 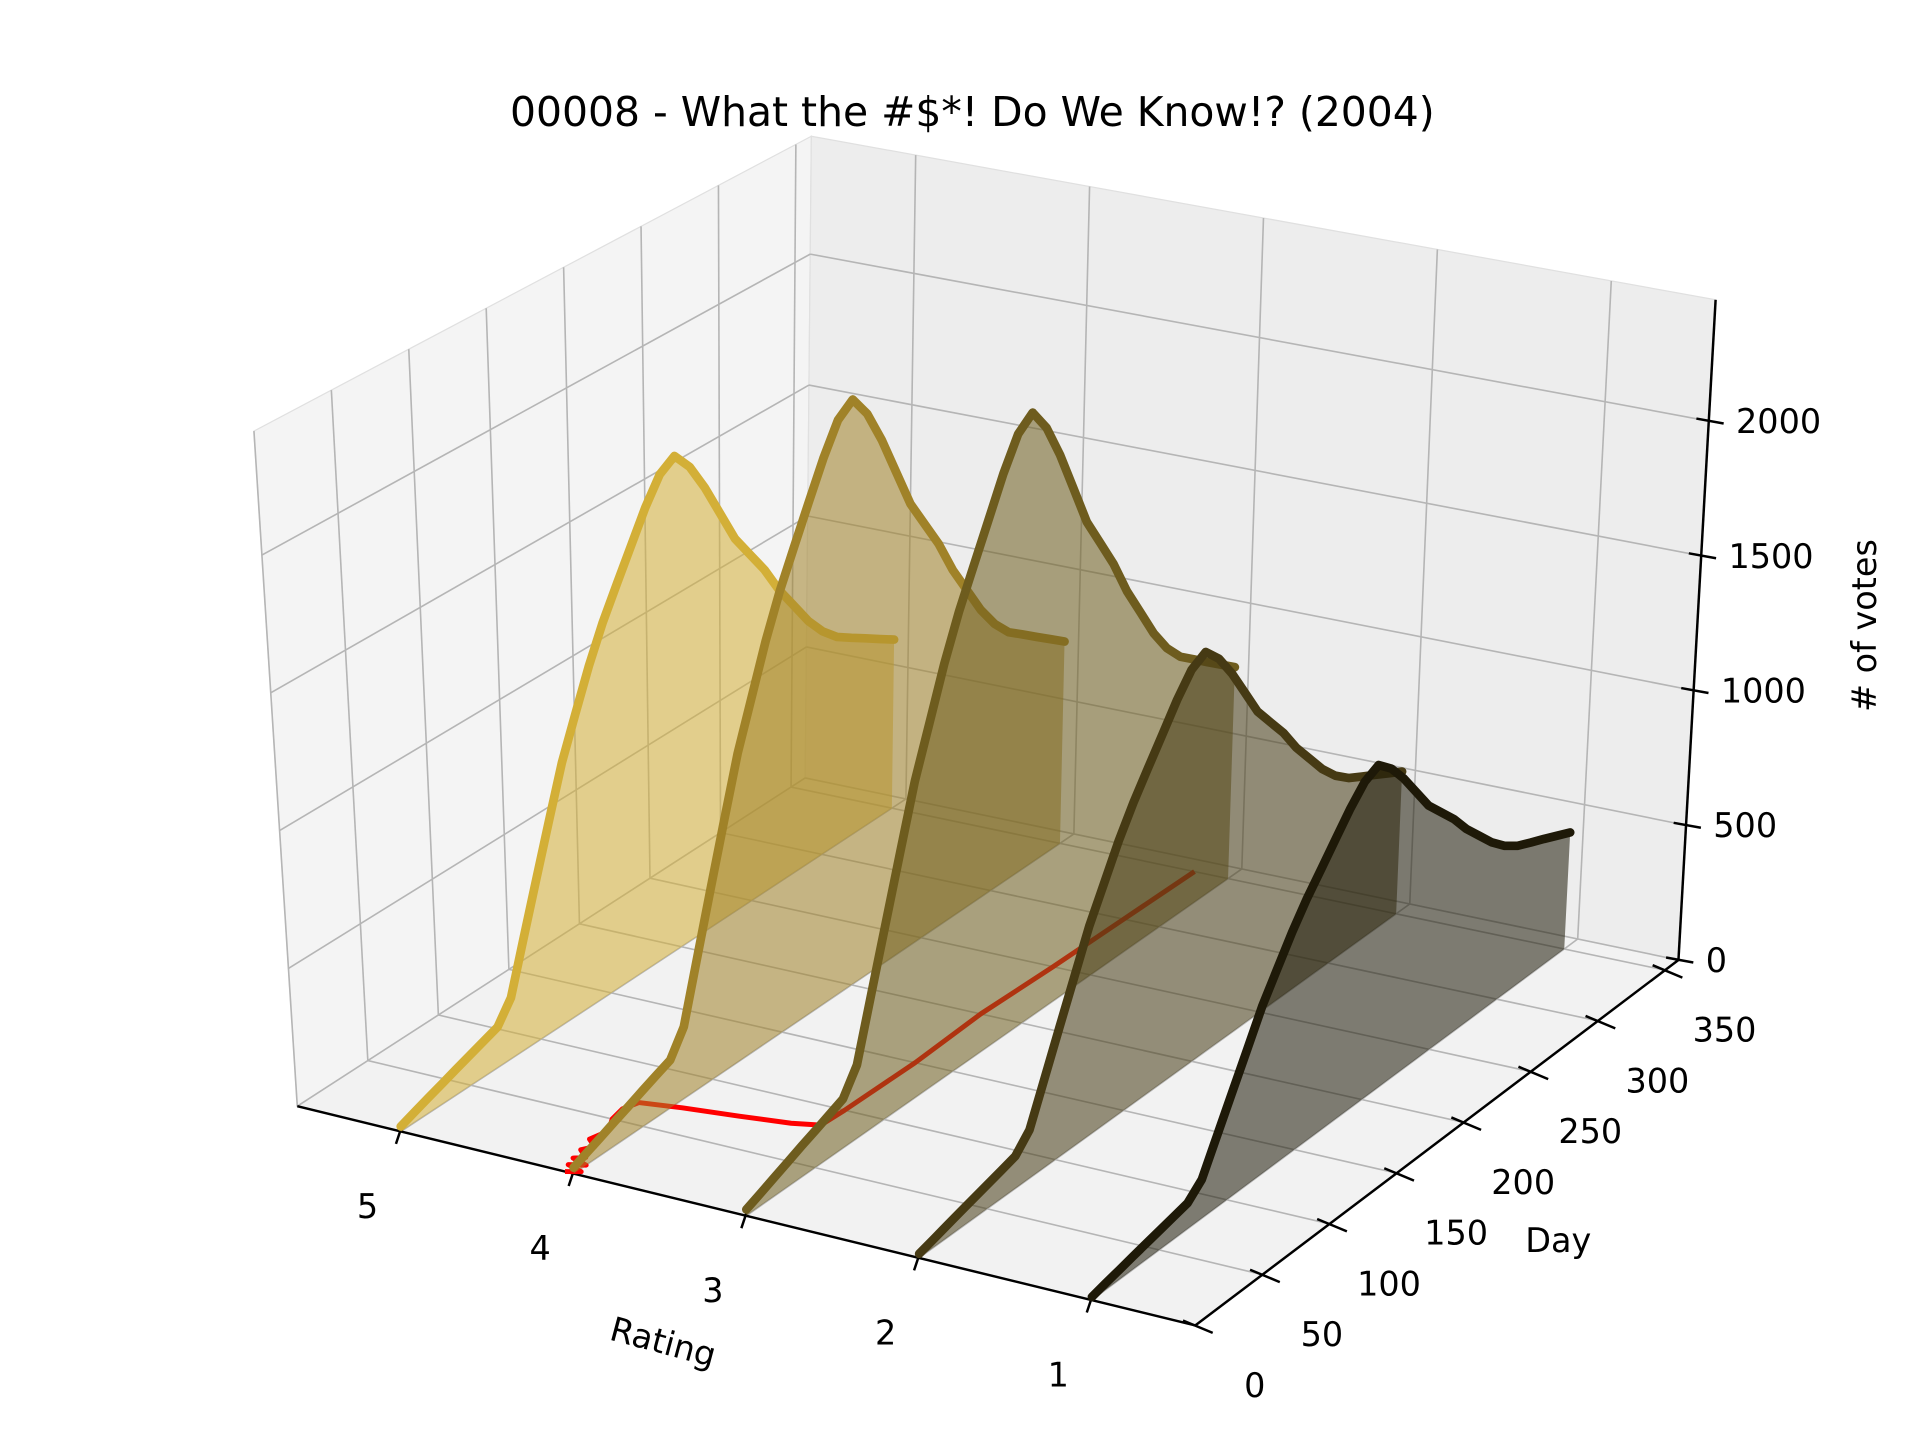 What do you see at coordinates (1558, 1240) in the screenshot?
I see `y-axis-label: Day` at bounding box center [1558, 1240].